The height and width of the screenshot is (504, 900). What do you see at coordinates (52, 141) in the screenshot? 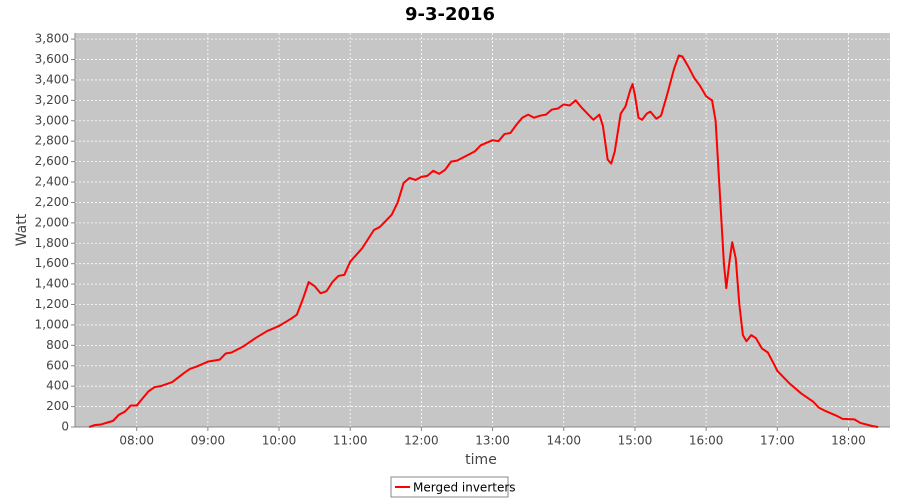
I see `y-tick-label: 2,800` at bounding box center [52, 141].